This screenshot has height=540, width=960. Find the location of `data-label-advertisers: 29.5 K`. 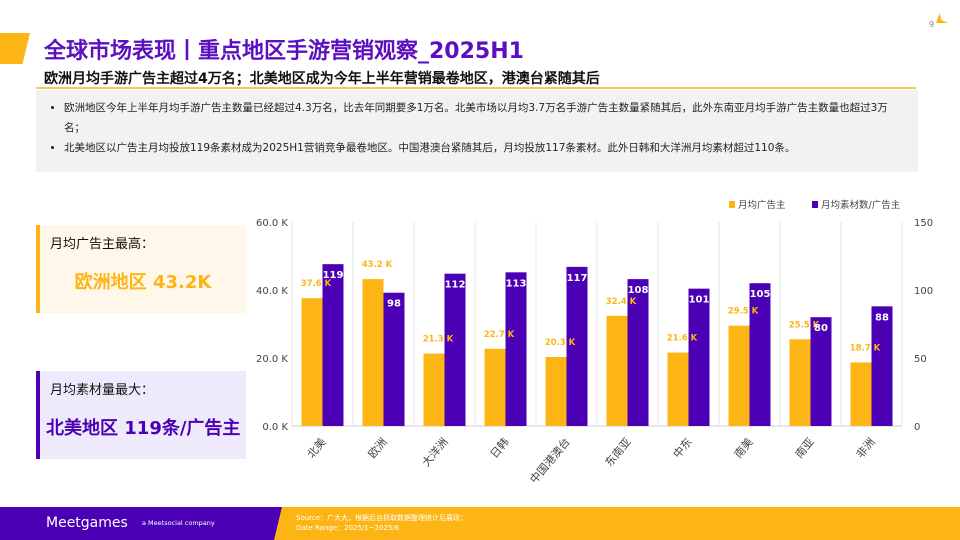

data-label-advertisers: 29.5 K is located at coordinates (743, 312).